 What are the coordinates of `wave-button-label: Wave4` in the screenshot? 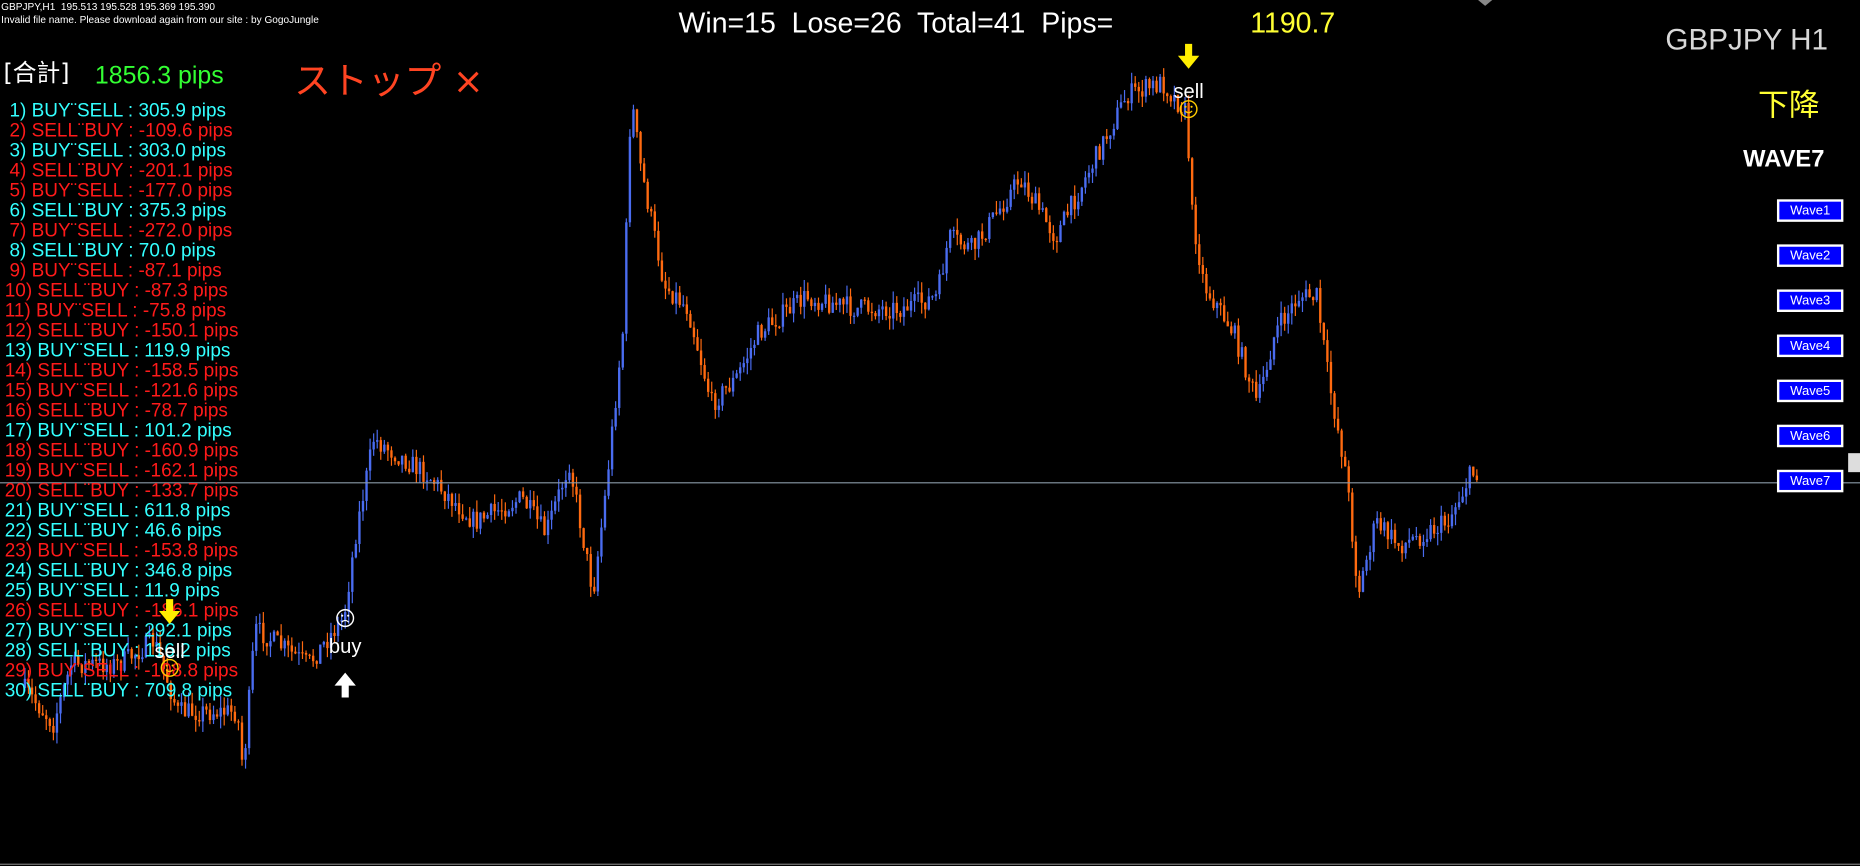 It's located at (1810, 345).